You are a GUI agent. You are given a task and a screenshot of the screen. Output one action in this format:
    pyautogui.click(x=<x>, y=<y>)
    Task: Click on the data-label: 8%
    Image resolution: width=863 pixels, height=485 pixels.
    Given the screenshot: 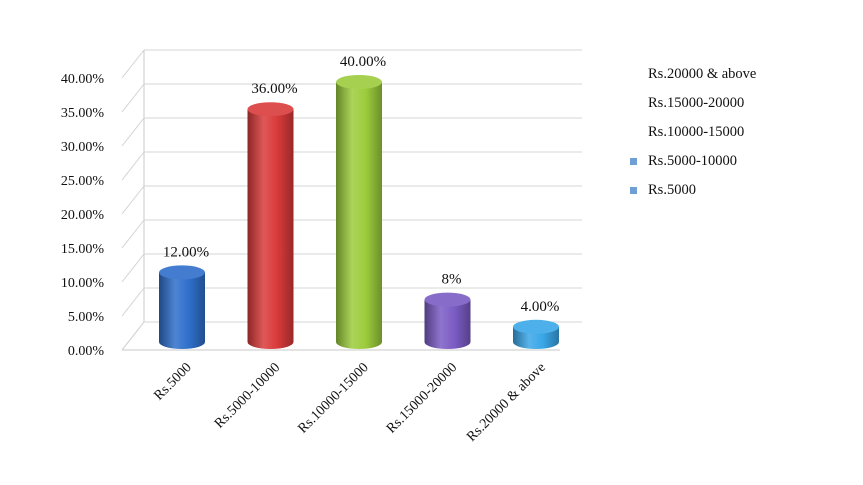 What is the action you would take?
    pyautogui.click(x=452, y=280)
    